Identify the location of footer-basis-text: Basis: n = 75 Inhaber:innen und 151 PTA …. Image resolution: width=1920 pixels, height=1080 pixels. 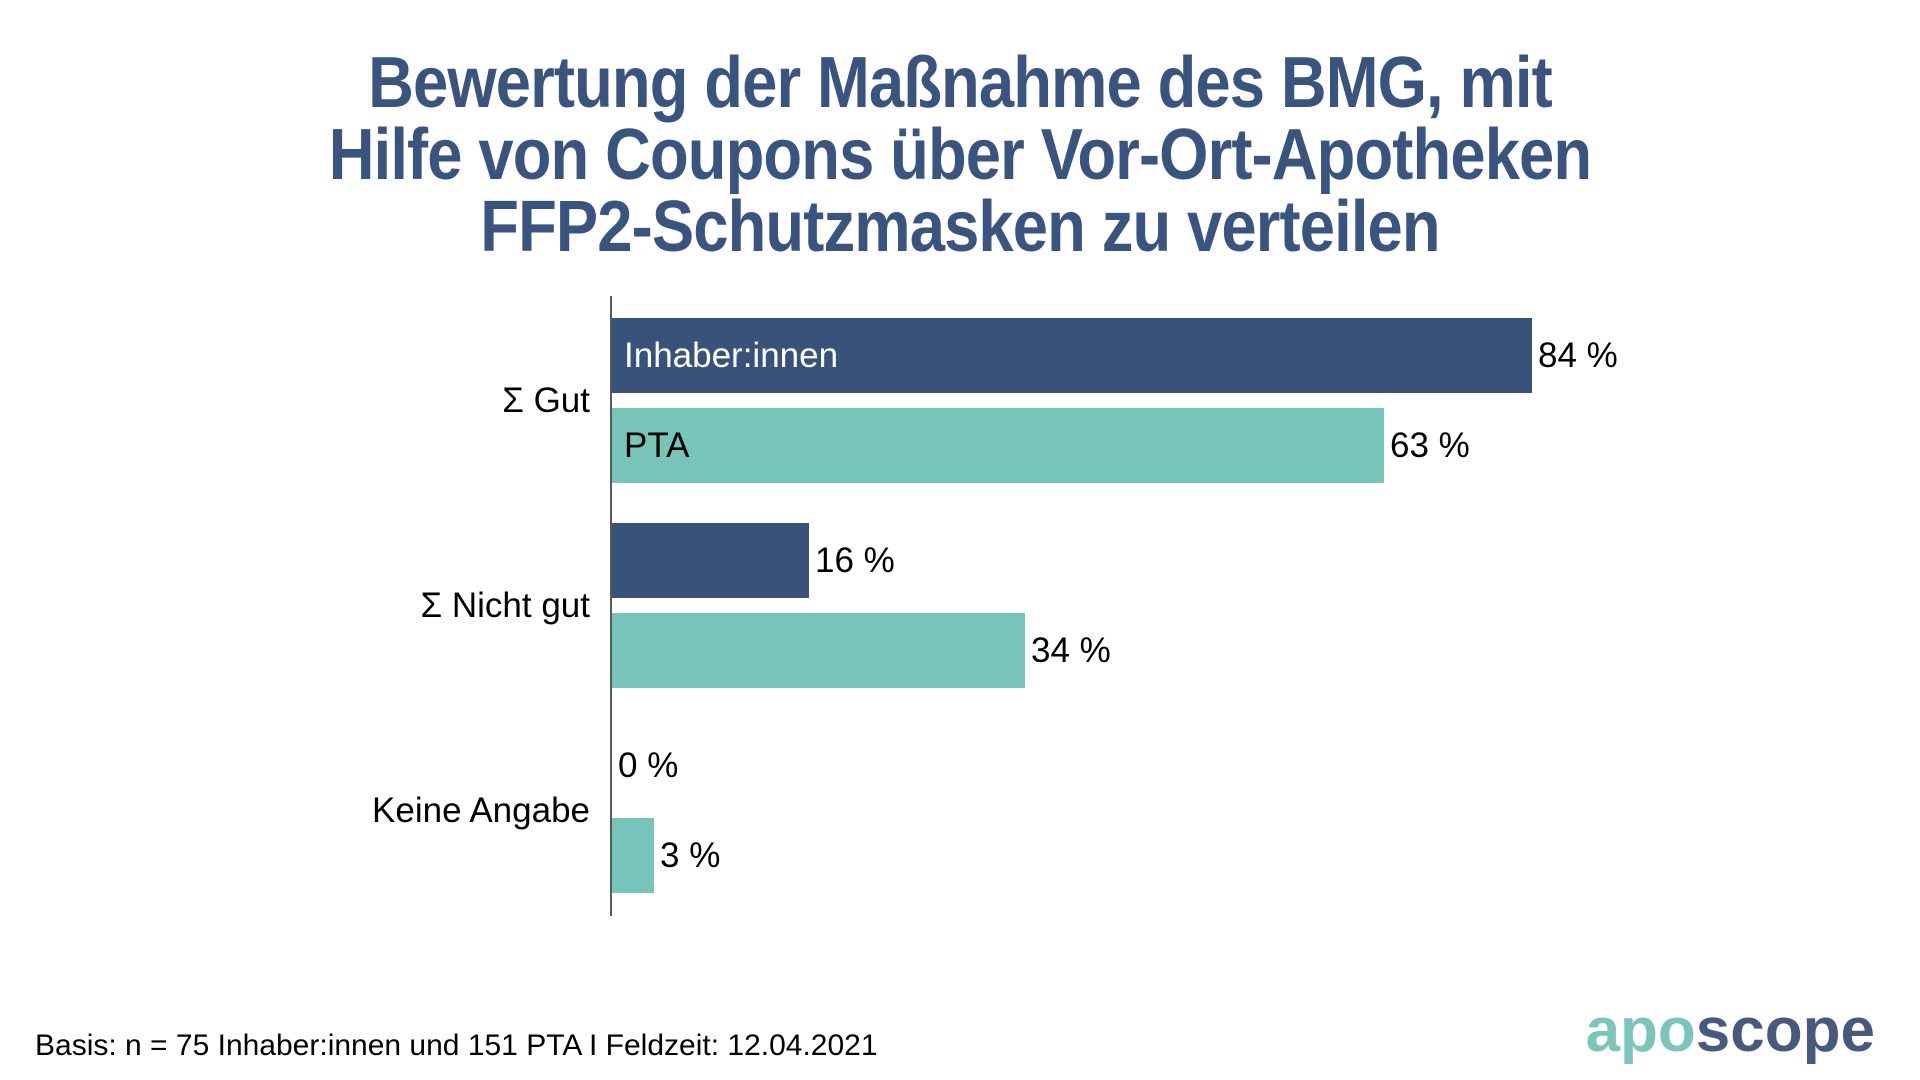
(456, 1045).